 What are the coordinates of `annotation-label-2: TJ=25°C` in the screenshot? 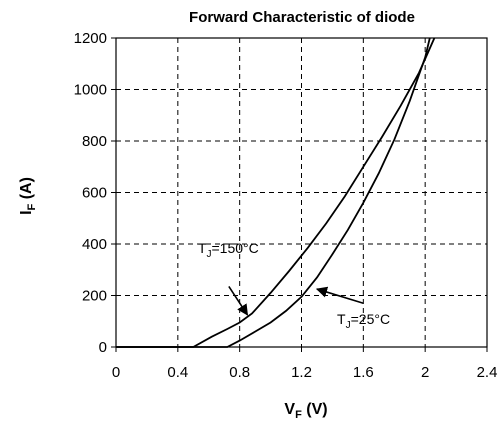 It's located at (363, 321).